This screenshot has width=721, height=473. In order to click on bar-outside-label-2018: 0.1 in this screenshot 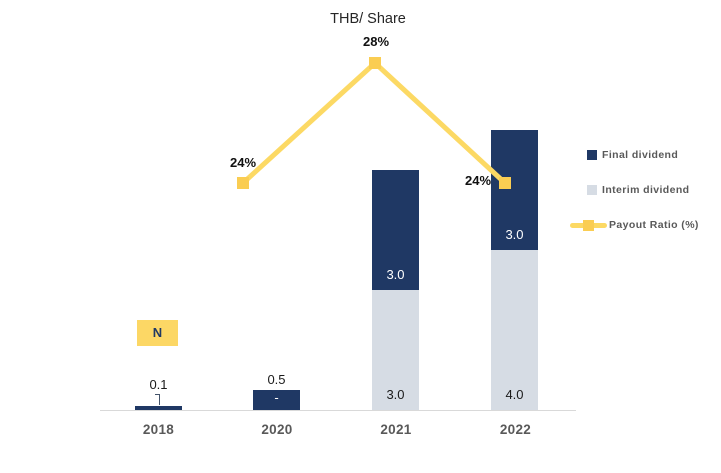, I will do `click(158, 384)`.